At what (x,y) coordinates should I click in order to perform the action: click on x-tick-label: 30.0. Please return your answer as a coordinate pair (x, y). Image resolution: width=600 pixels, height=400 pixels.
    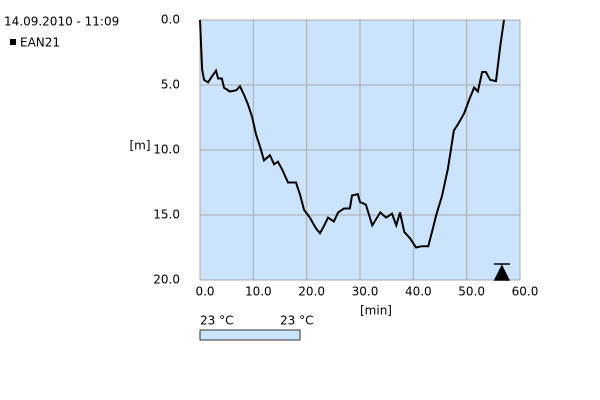
    Looking at the image, I should click on (365, 292).